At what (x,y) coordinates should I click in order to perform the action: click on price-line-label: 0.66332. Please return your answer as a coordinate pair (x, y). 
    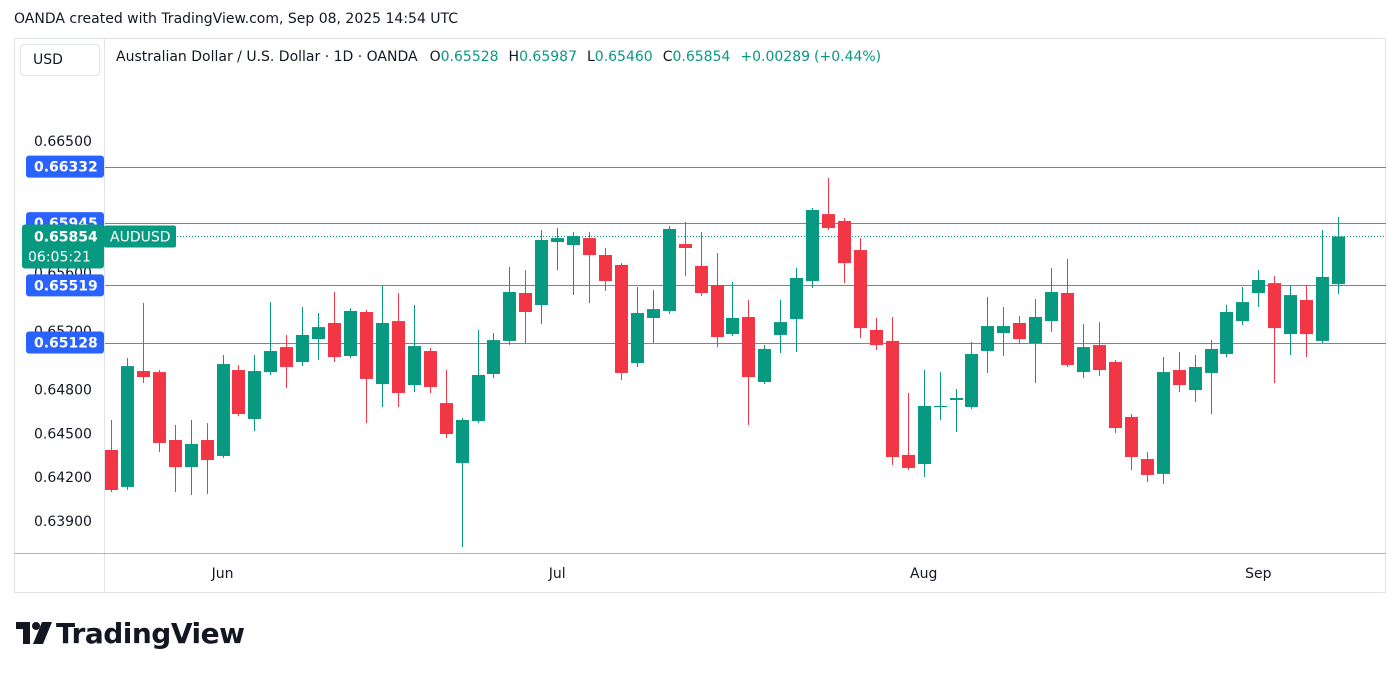
    Looking at the image, I should click on (66, 168).